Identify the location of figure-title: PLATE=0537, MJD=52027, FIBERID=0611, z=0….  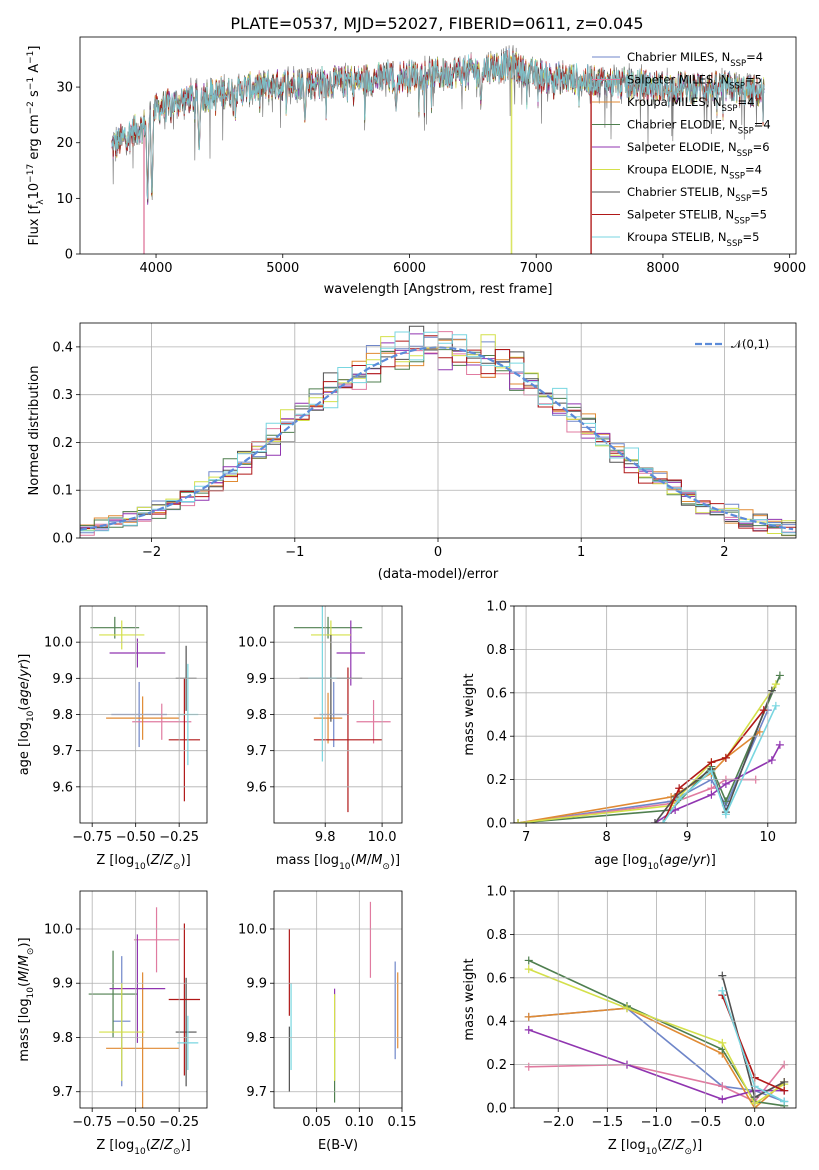
(436, 23).